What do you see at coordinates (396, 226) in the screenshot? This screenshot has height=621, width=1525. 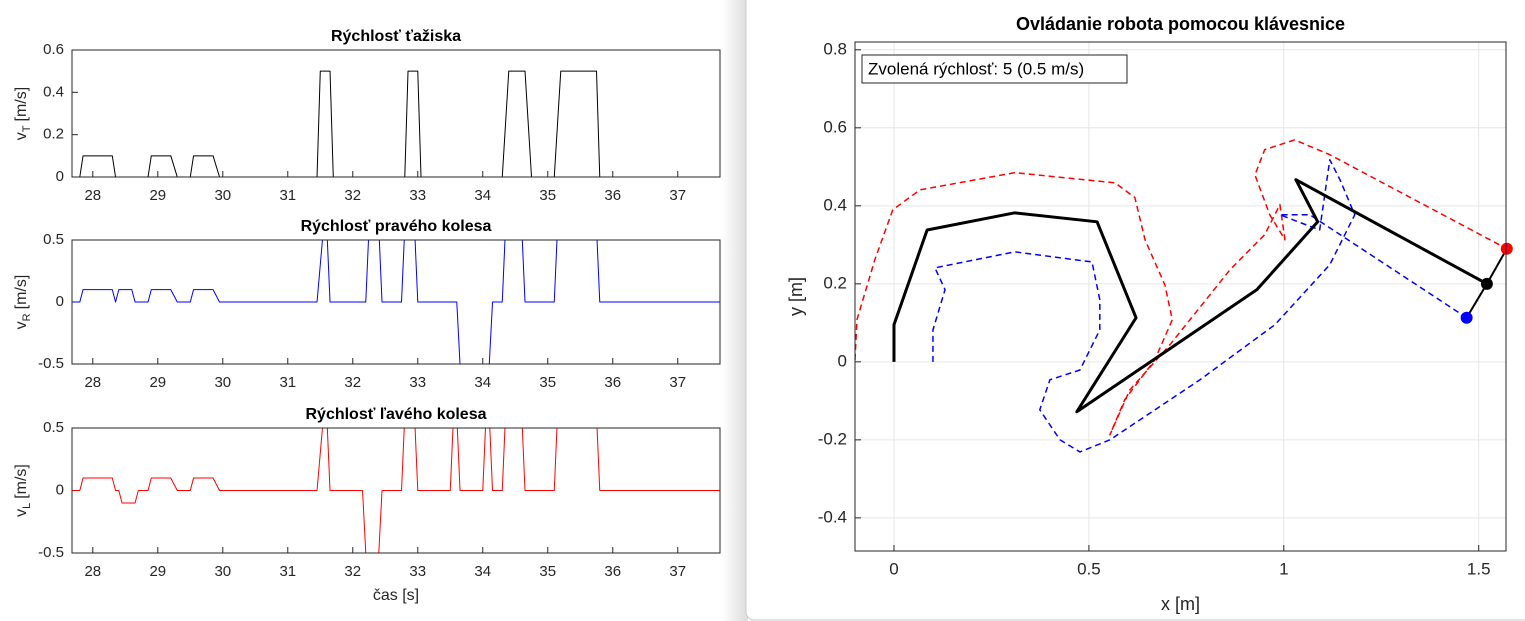 I see `chart-title: Rýchlosť pravého kolesa` at bounding box center [396, 226].